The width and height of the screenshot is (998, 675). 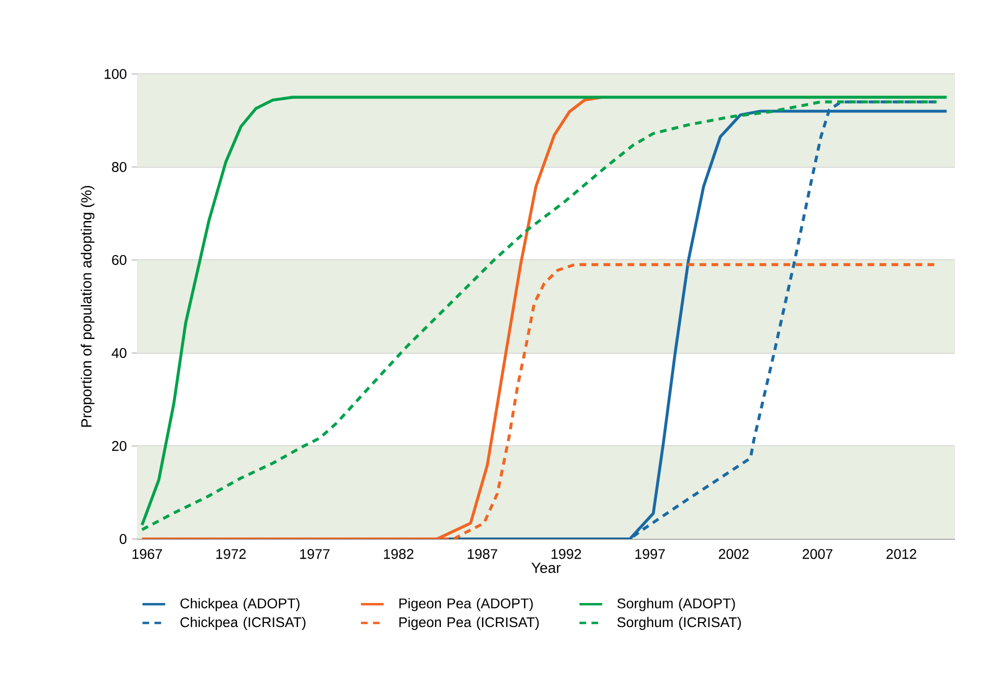 I want to click on x-tick-label: 2007, so click(x=817, y=554).